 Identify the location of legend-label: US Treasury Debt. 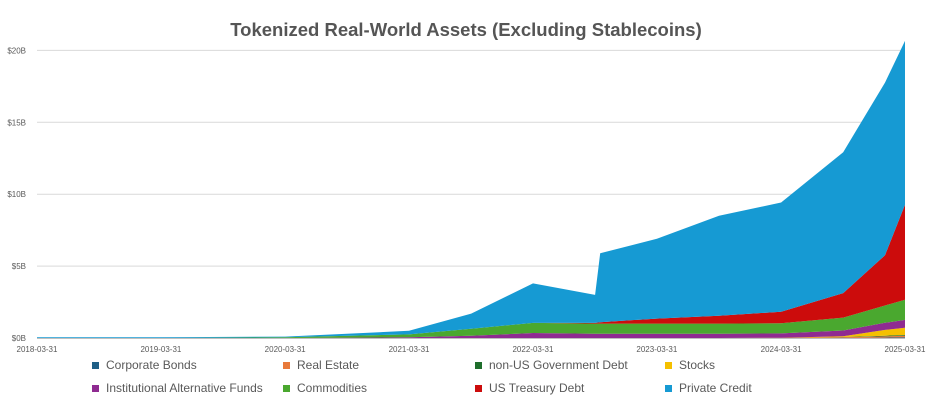
(537, 388).